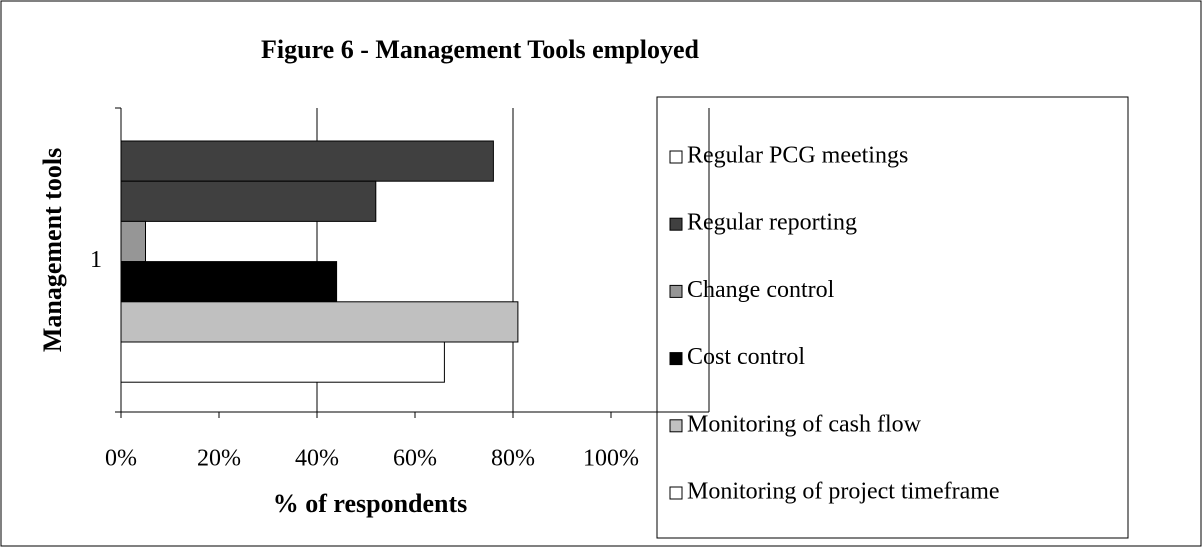 This screenshot has height=548, width=1203. Describe the element at coordinates (611, 459) in the screenshot. I see `x-tick-label: 100%` at that location.